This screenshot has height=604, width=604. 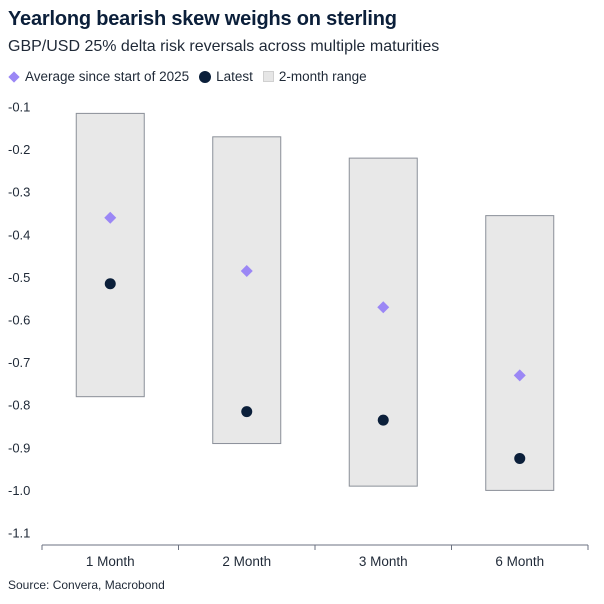 I want to click on y-tick-label: -1.1, so click(x=19, y=533).